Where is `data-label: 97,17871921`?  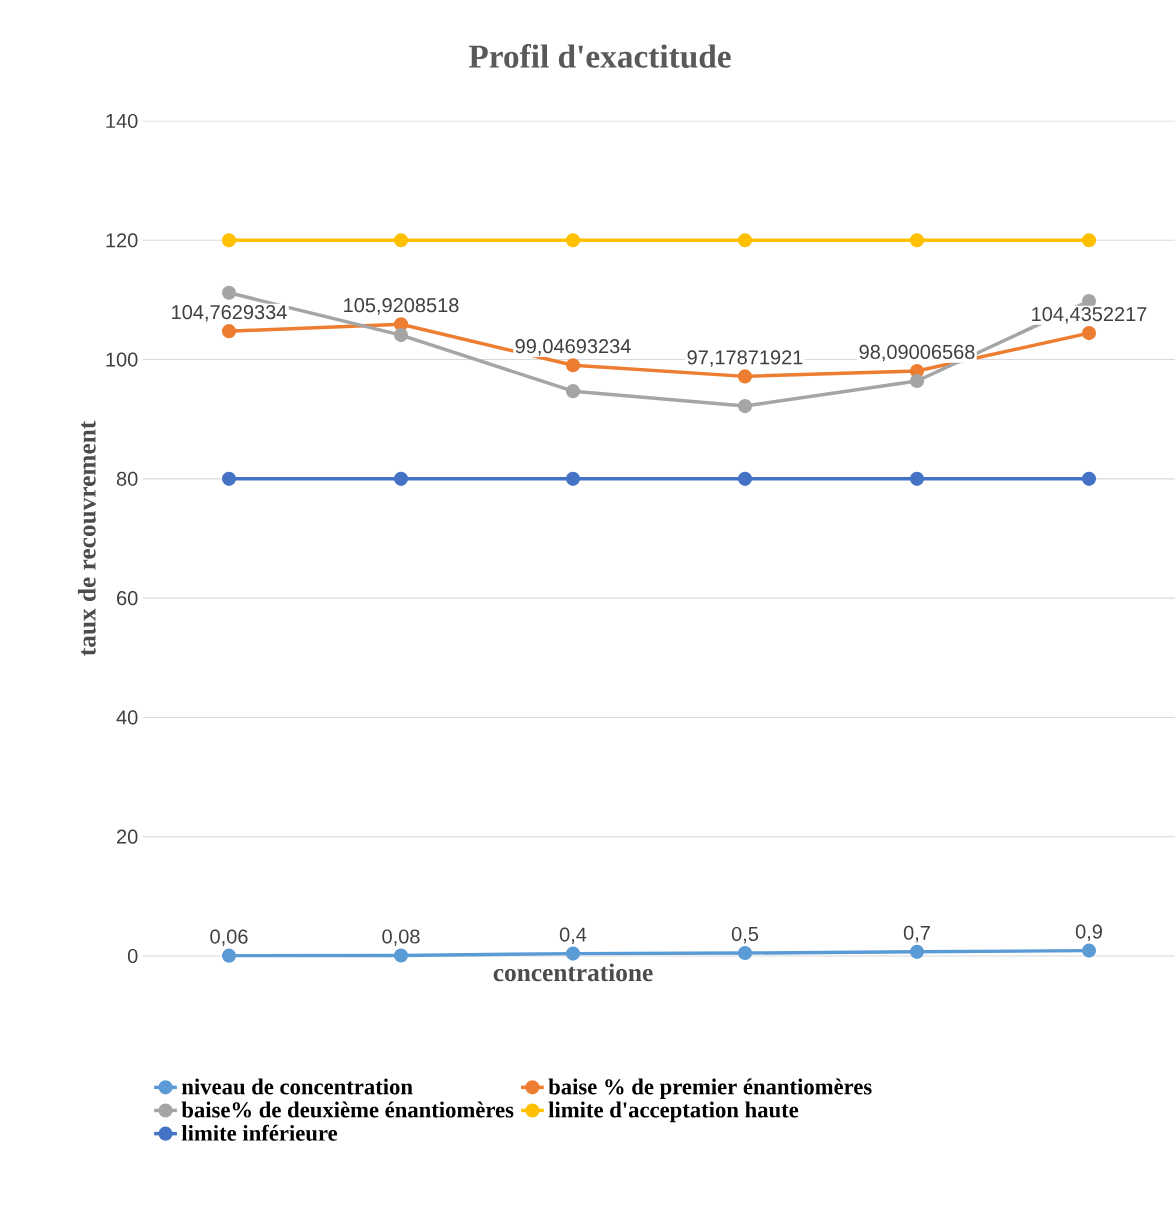
data-label: 97,17871921 is located at coordinates (745, 358).